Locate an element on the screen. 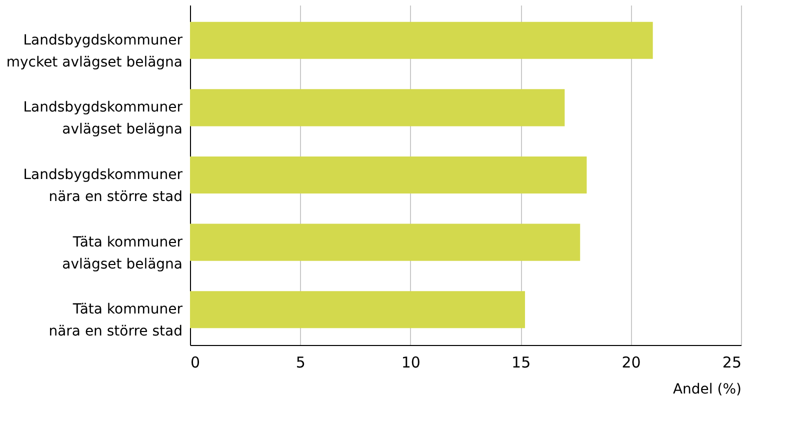 The width and height of the screenshot is (787, 437). y-tick-label: Landsbygdskommuner nära en större stad is located at coordinates (103, 186).